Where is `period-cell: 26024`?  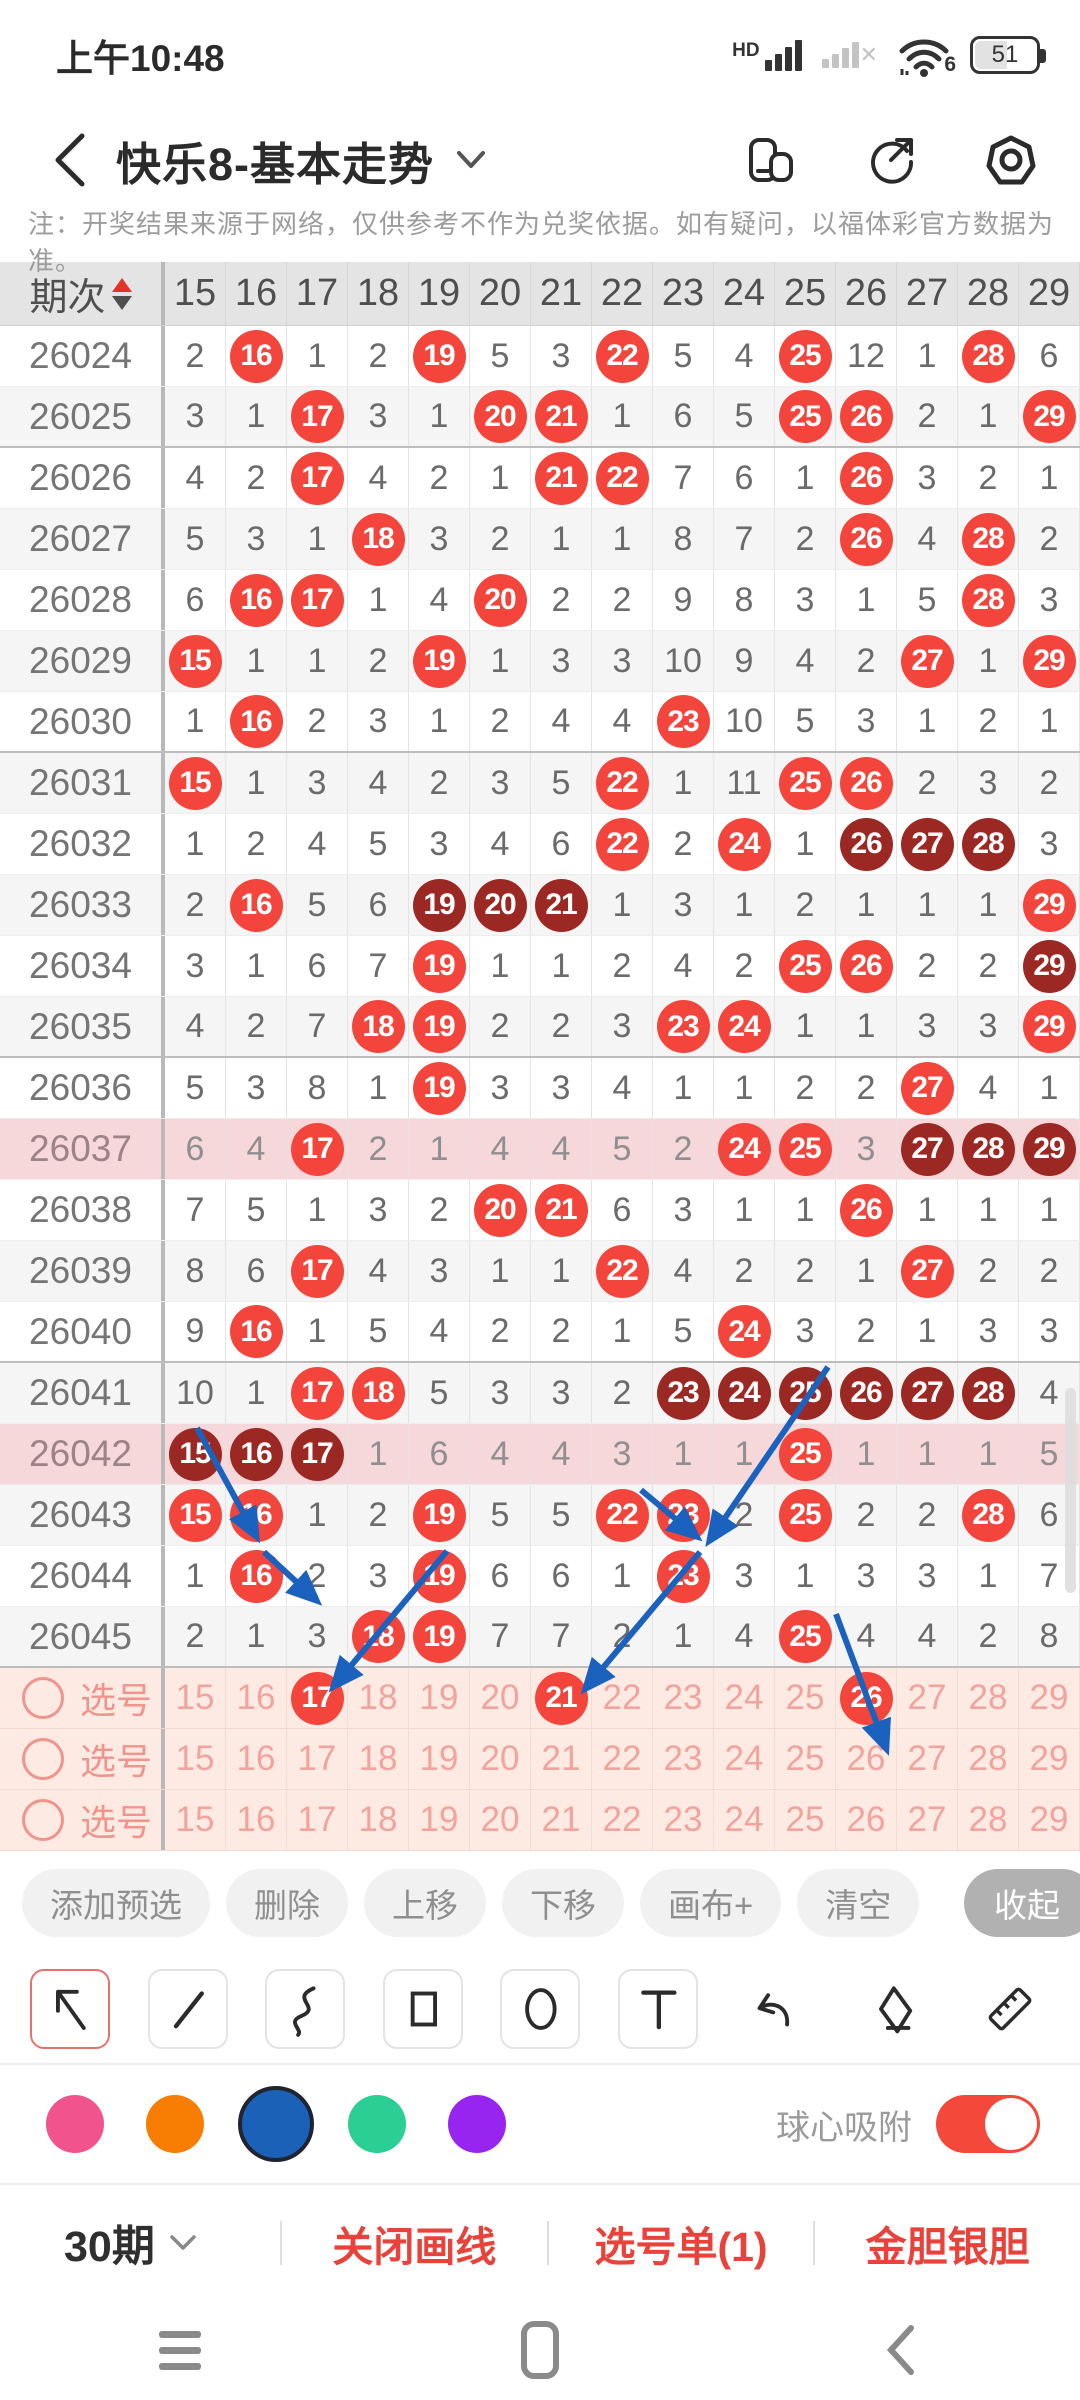 period-cell: 26024 is located at coordinates (82, 356).